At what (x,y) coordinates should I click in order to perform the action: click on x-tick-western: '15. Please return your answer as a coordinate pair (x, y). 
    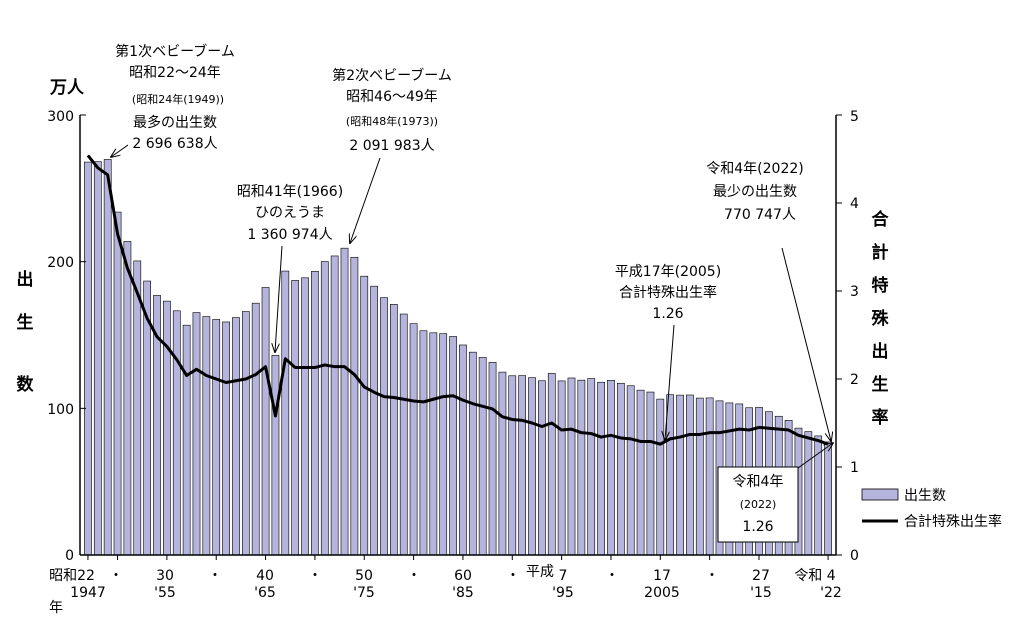
    Looking at the image, I should click on (761, 593).